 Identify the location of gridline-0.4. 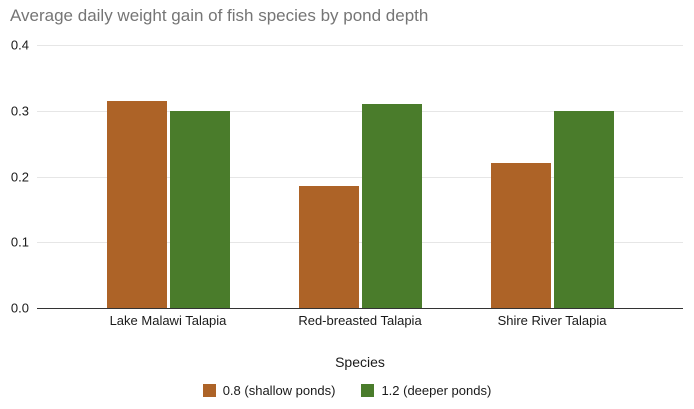
(360, 45).